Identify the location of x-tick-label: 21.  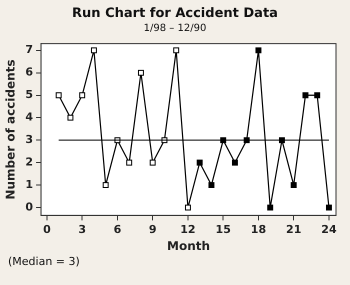
(294, 229).